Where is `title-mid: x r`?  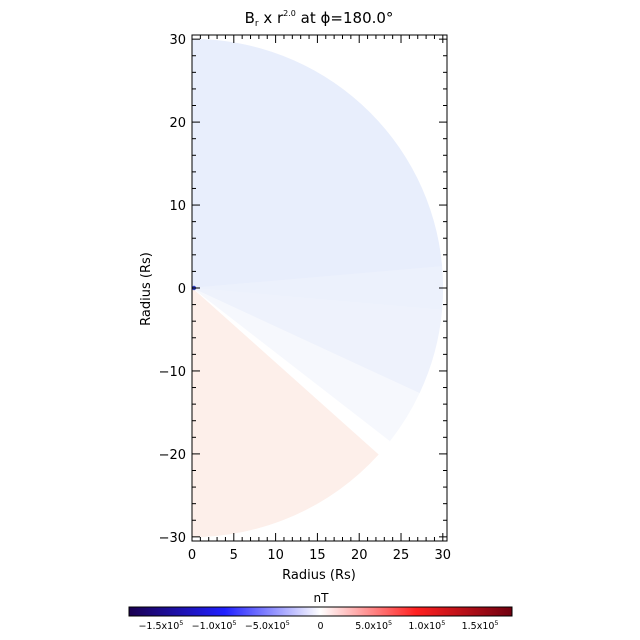
title-mid: x r is located at coordinates (271, 18).